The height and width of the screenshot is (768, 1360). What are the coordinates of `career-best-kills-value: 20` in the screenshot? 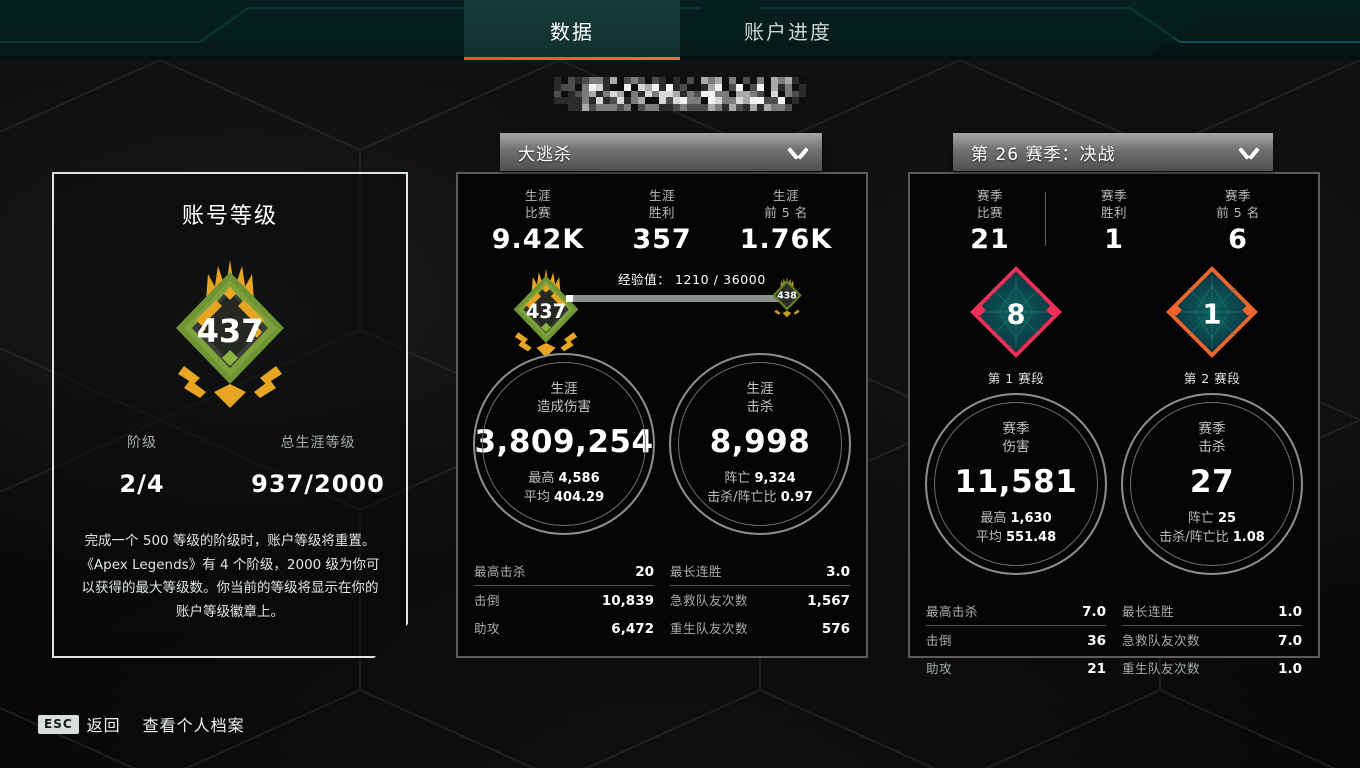 It's located at (644, 571).